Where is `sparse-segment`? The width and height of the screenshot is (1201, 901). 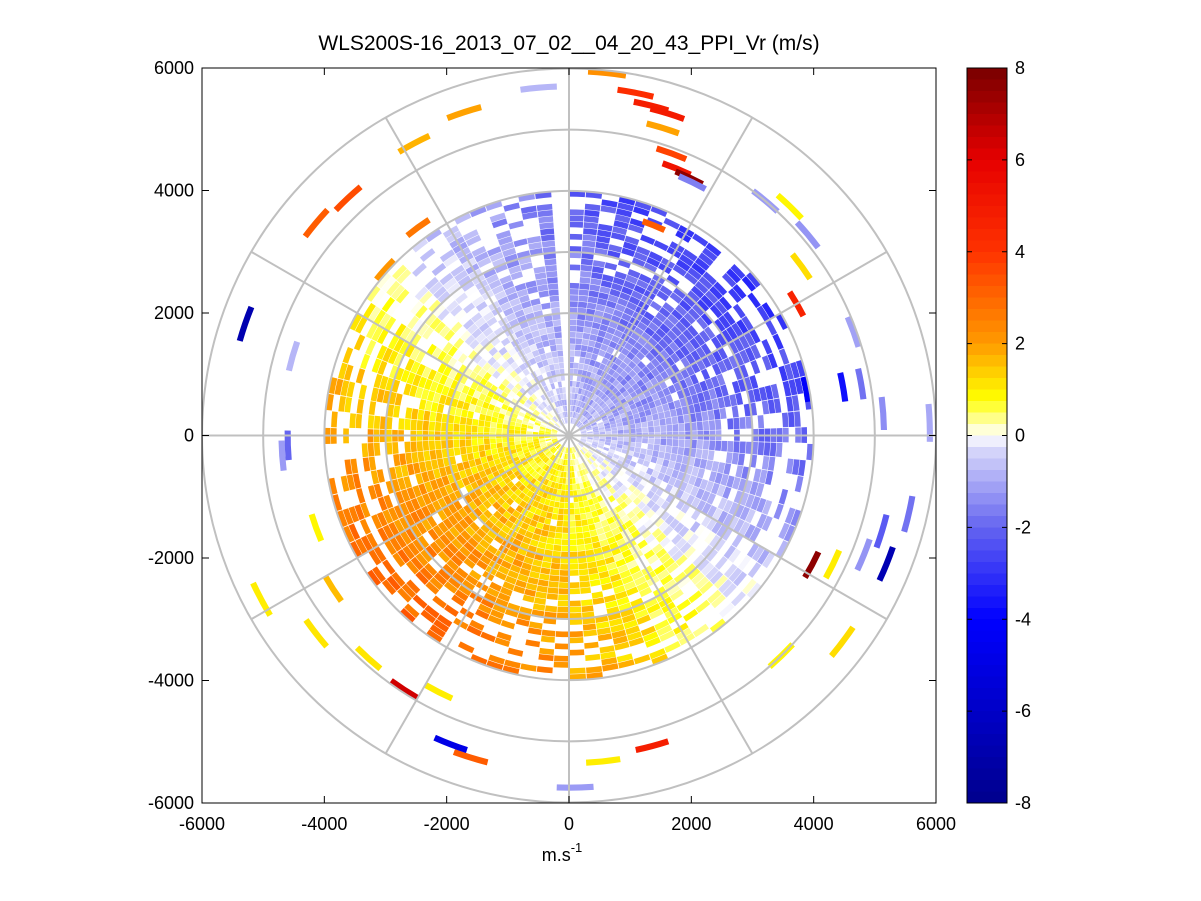
sparse-segment is located at coordinates (806, 389).